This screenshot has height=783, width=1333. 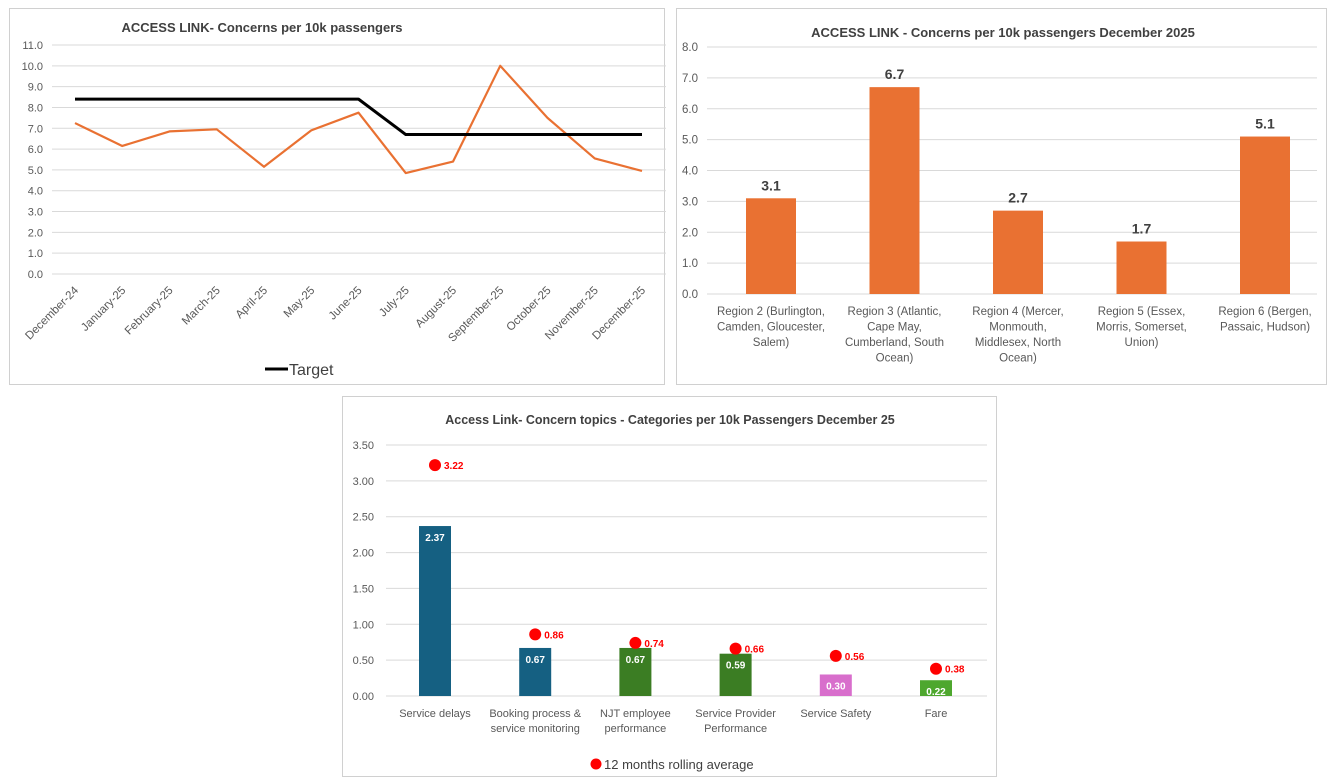 What do you see at coordinates (363, 482) in the screenshot?
I see `y-tick-label: 3.00` at bounding box center [363, 482].